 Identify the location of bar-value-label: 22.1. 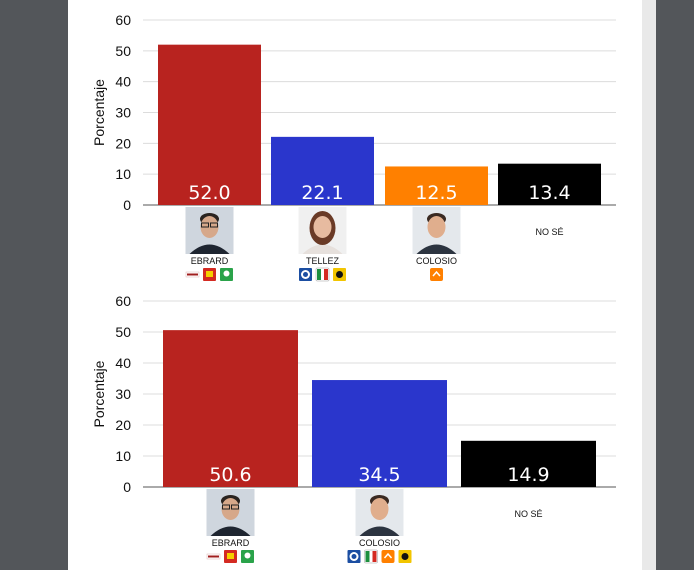
(322, 193).